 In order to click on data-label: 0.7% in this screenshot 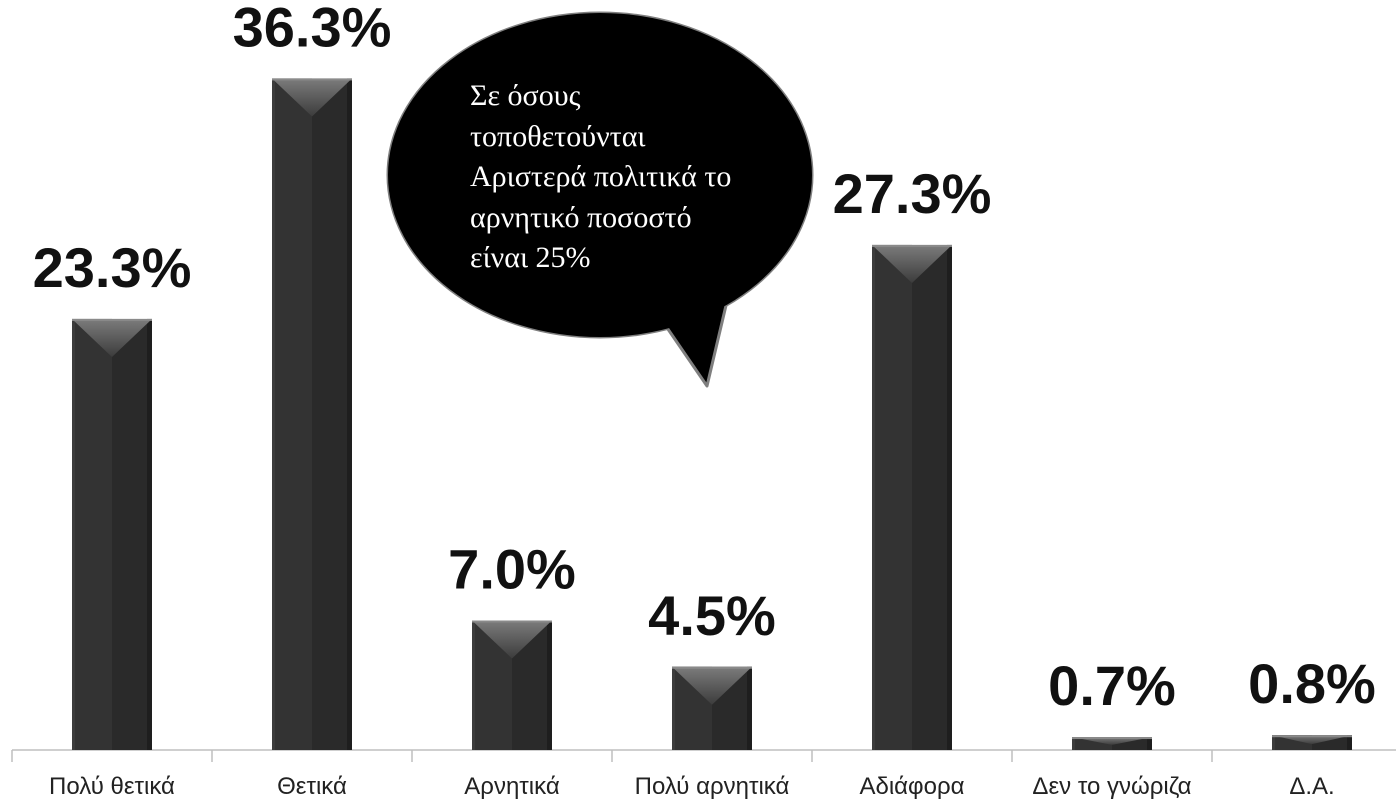, I will do `click(1112, 685)`.